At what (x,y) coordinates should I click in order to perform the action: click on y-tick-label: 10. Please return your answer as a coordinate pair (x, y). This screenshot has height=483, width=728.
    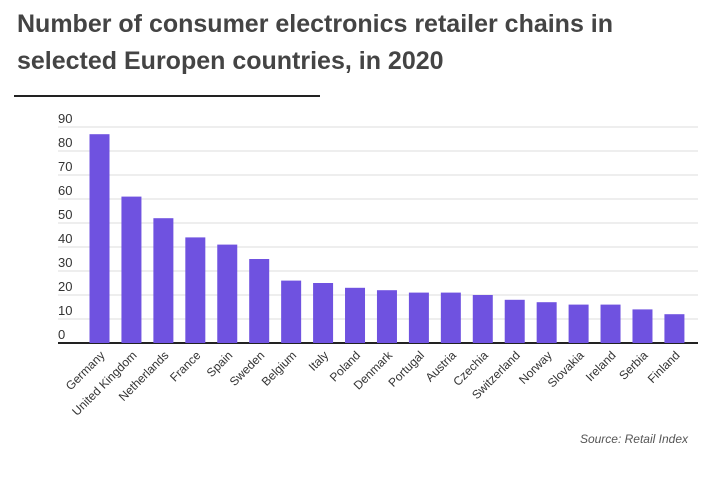
    Looking at the image, I should click on (65, 310).